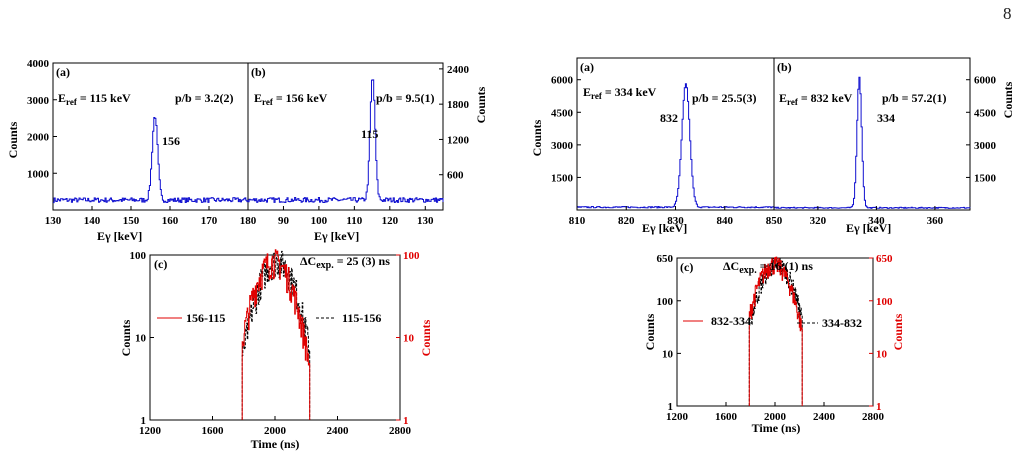 The height and width of the screenshot is (458, 1025). What do you see at coordinates (664, 228) in the screenshot?
I see `right-panel-a-x-label: Eγ [keV]` at bounding box center [664, 228].